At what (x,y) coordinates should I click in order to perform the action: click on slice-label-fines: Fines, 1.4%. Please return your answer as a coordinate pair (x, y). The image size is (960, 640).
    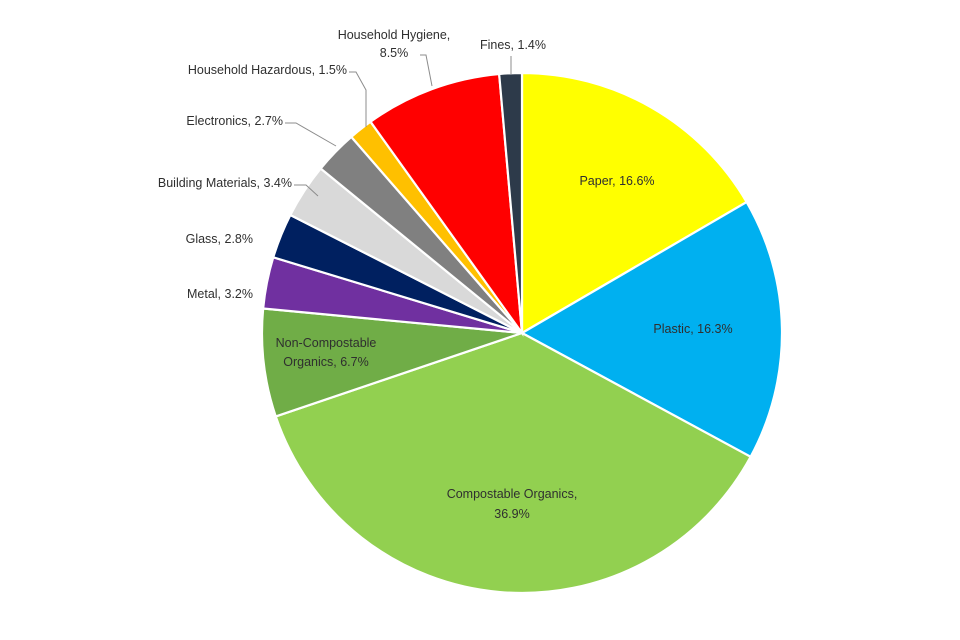
    Looking at the image, I should click on (513, 45).